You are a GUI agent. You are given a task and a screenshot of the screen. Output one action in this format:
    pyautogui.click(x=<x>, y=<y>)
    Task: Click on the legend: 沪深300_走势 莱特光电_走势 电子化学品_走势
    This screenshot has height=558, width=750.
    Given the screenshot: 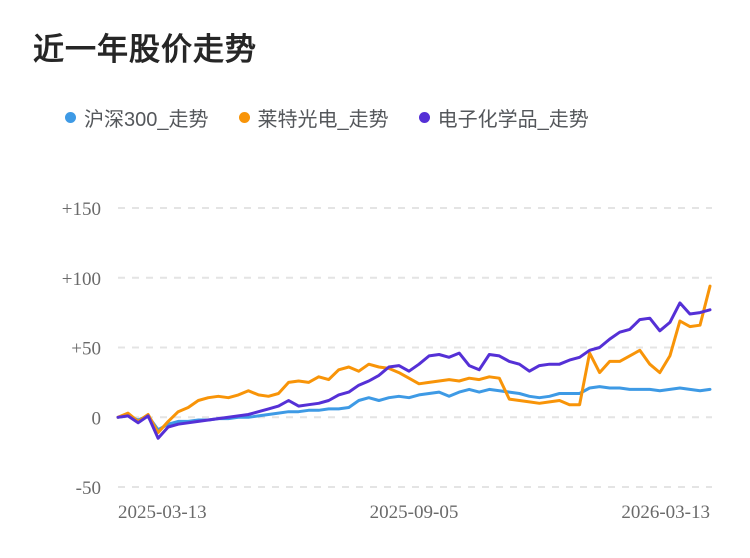 What is the action you would take?
    pyautogui.click(x=327, y=117)
    